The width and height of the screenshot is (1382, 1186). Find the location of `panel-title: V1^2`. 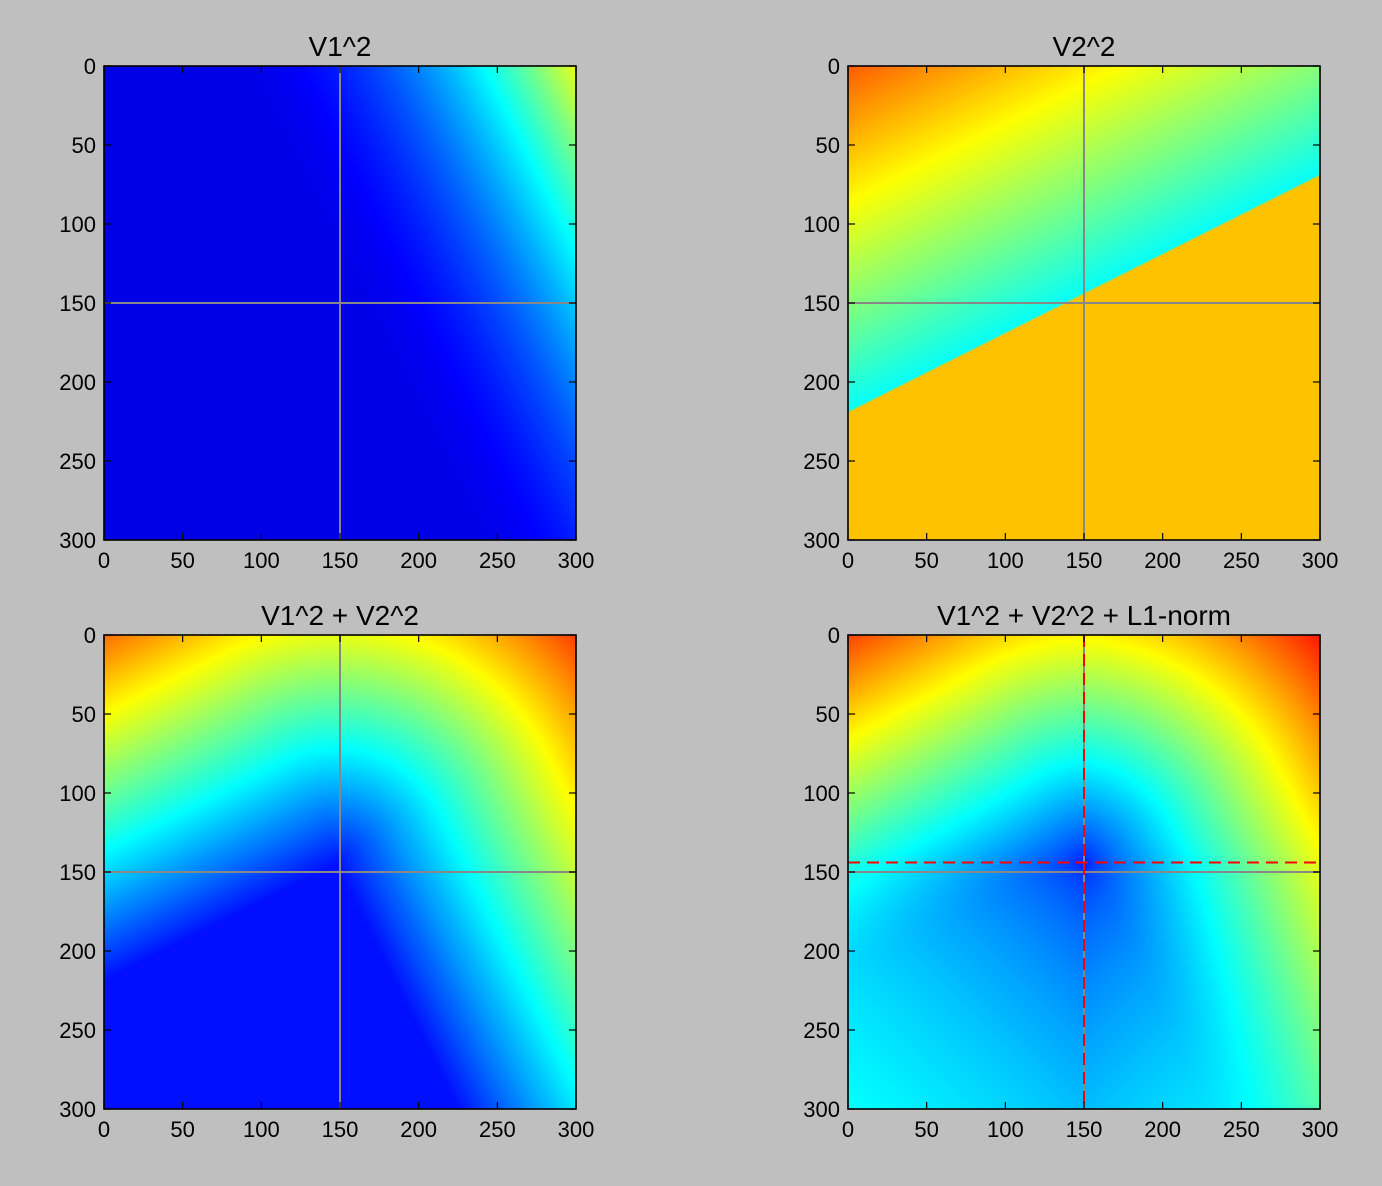

panel-title: V1^2 is located at coordinates (340, 46).